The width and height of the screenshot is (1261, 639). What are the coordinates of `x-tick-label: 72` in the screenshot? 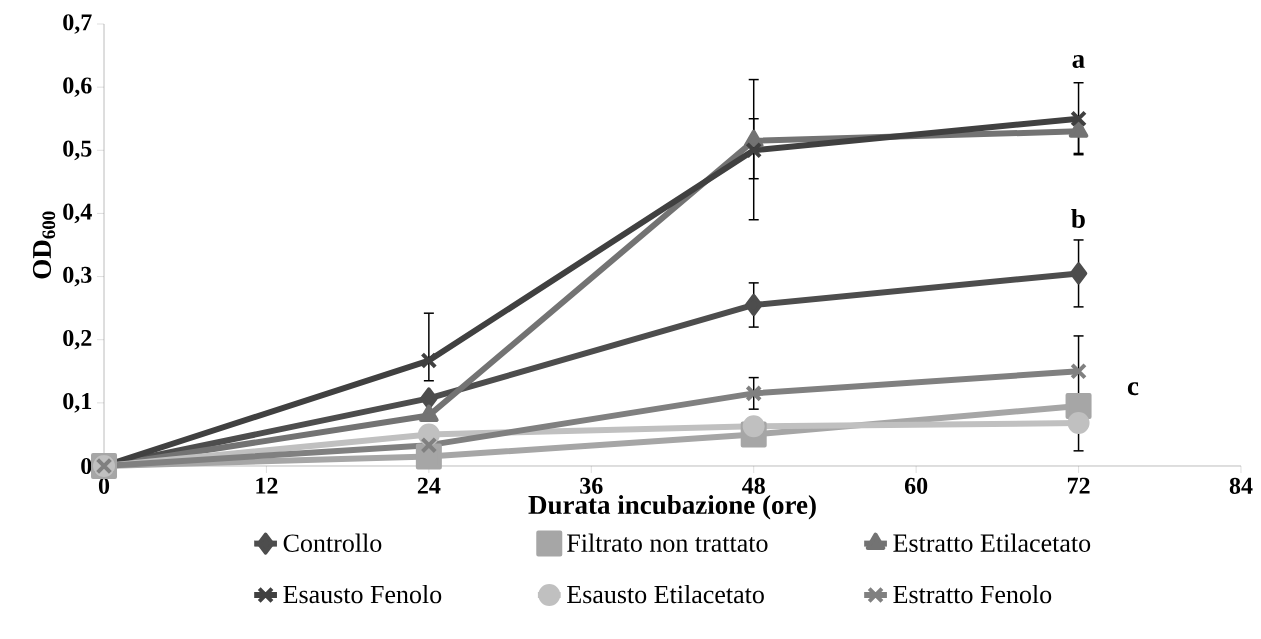 It's located at (1078, 485).